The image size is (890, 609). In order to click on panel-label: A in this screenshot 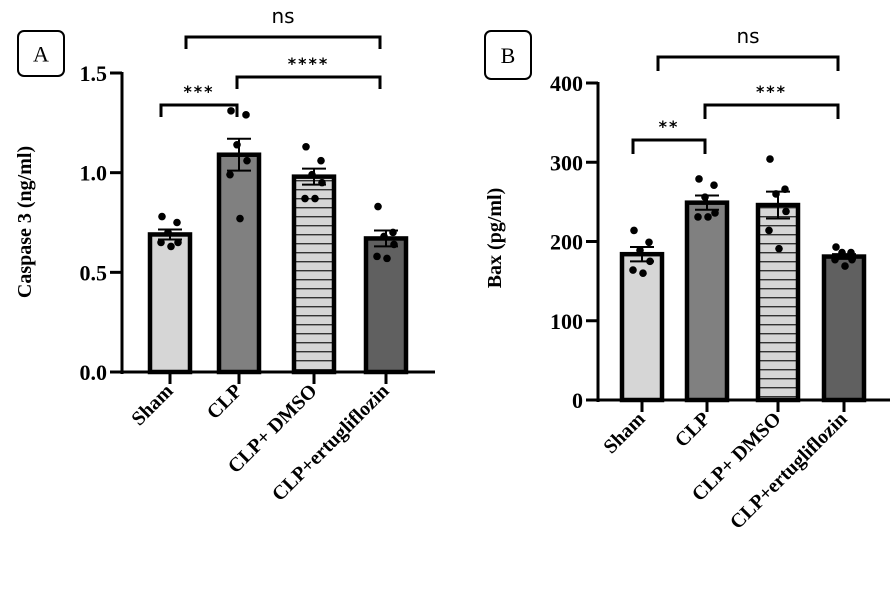, I will do `click(41, 54)`.